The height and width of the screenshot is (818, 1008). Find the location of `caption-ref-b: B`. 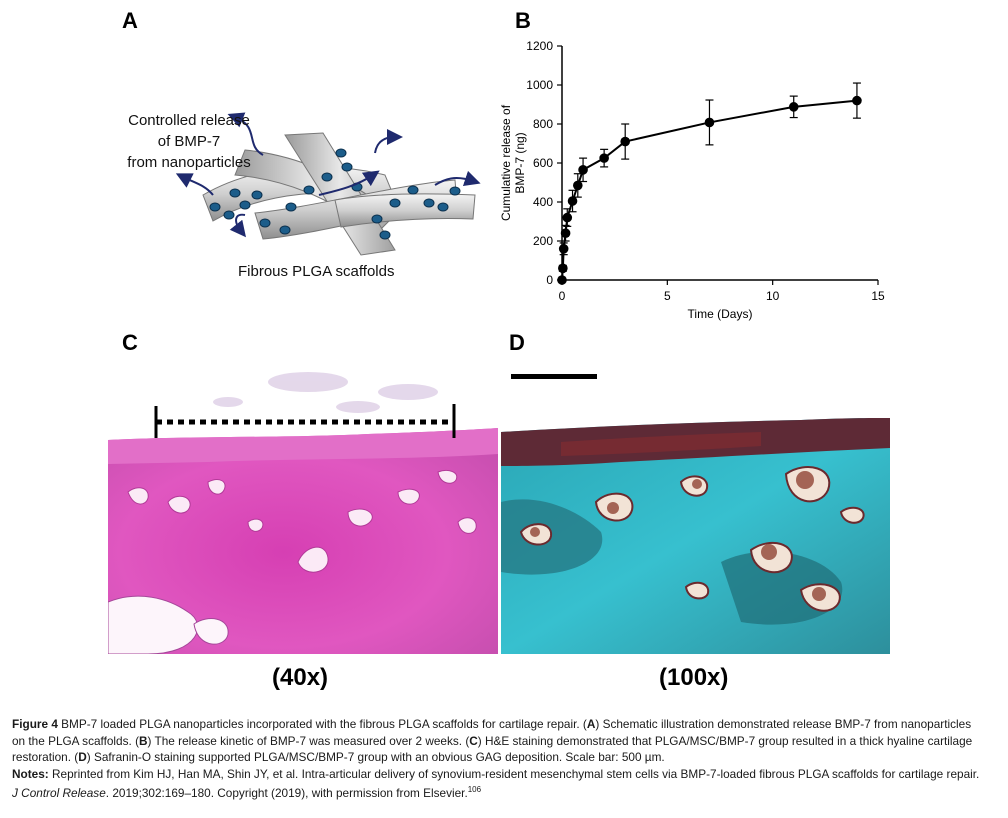

caption-ref-b: B is located at coordinates (143, 740).